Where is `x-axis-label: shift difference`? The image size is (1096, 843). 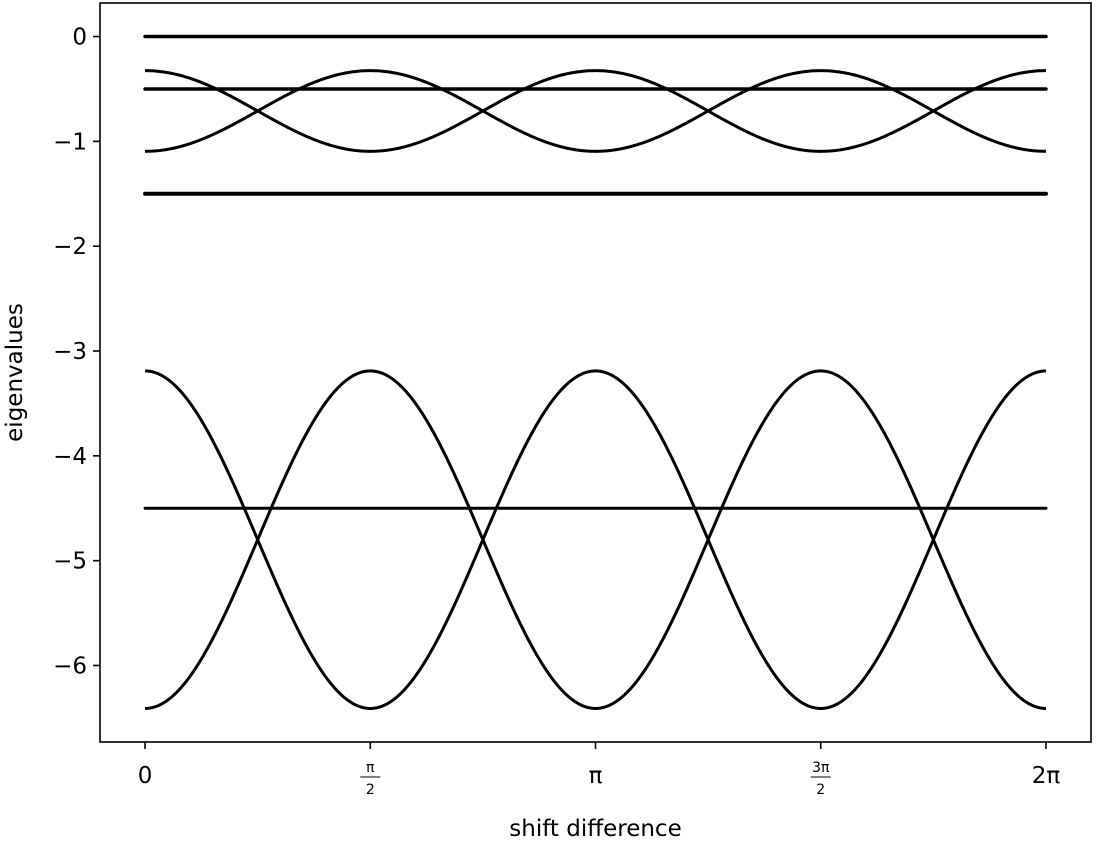 x-axis-label: shift difference is located at coordinates (595, 829).